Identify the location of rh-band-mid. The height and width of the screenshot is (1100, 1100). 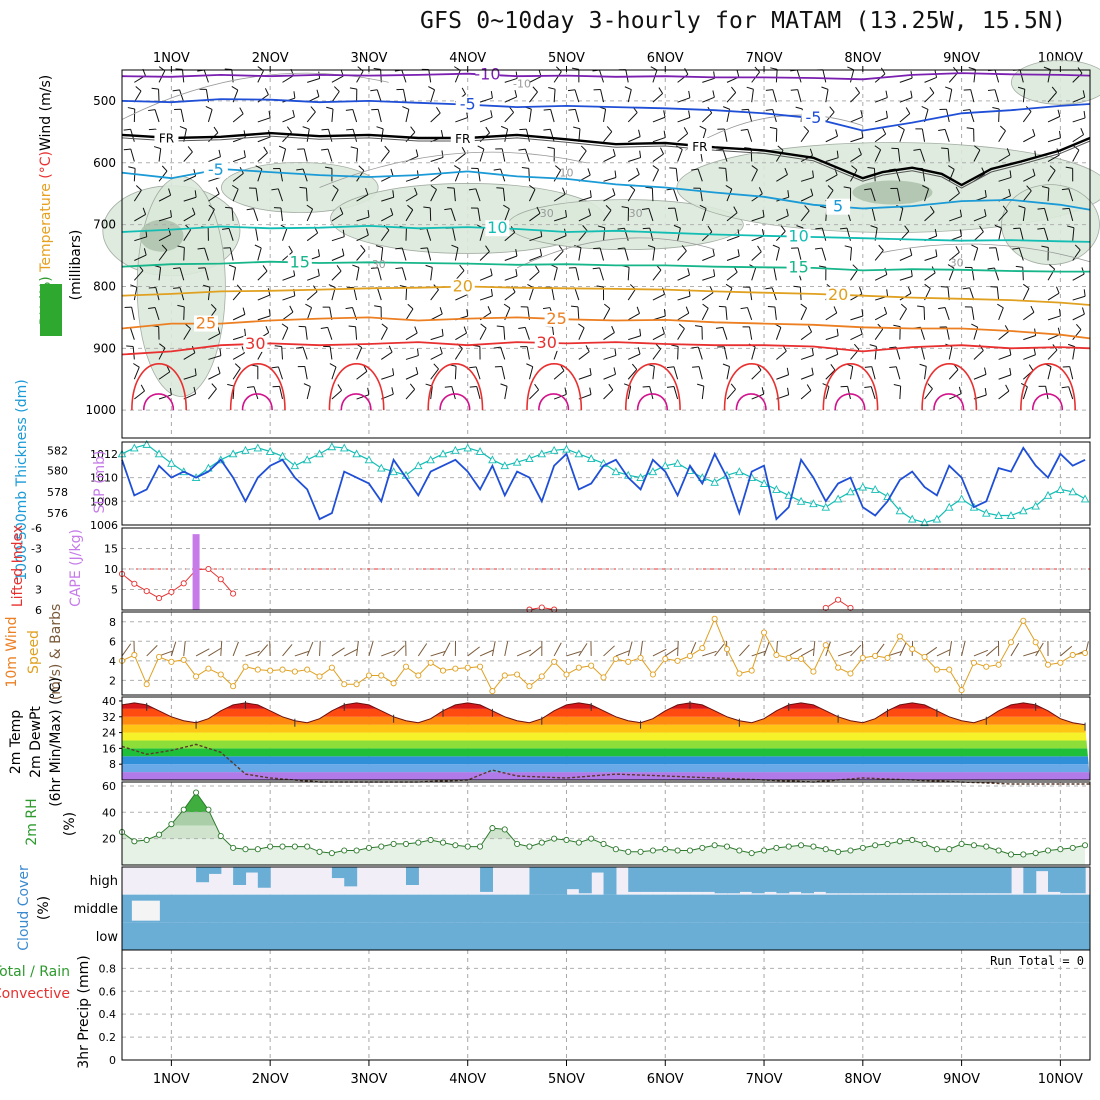
(606, 819).